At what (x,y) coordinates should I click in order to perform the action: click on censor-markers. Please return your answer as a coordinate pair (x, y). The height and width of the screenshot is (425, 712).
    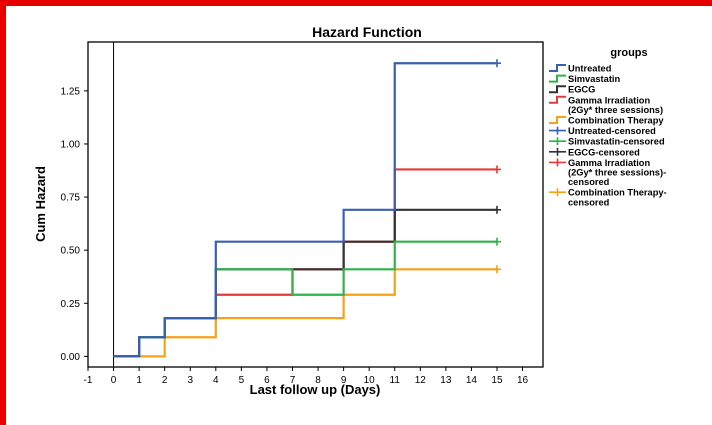
    Looking at the image, I should click on (496, 166).